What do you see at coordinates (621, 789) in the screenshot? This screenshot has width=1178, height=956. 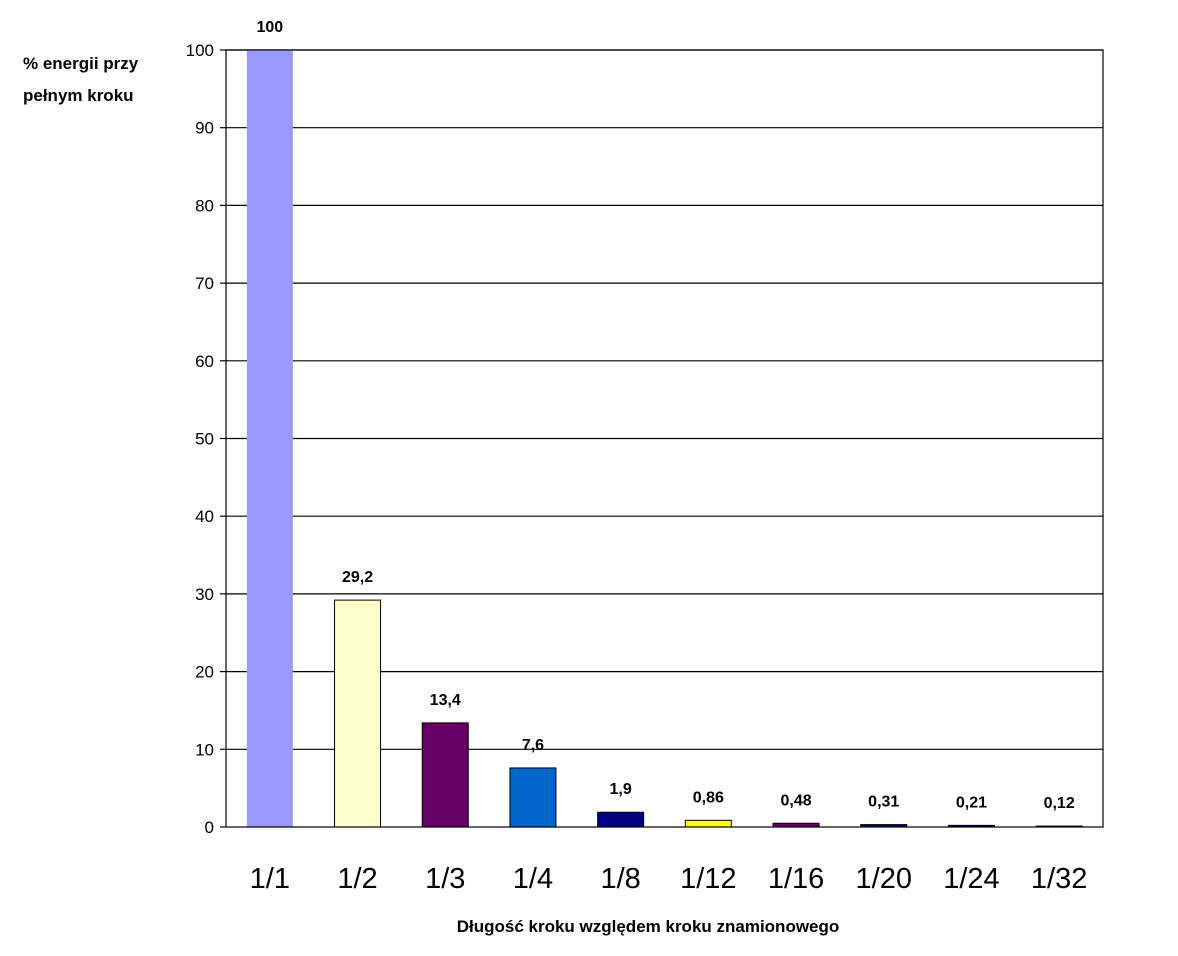 I see `data-label: 1,9` at bounding box center [621, 789].